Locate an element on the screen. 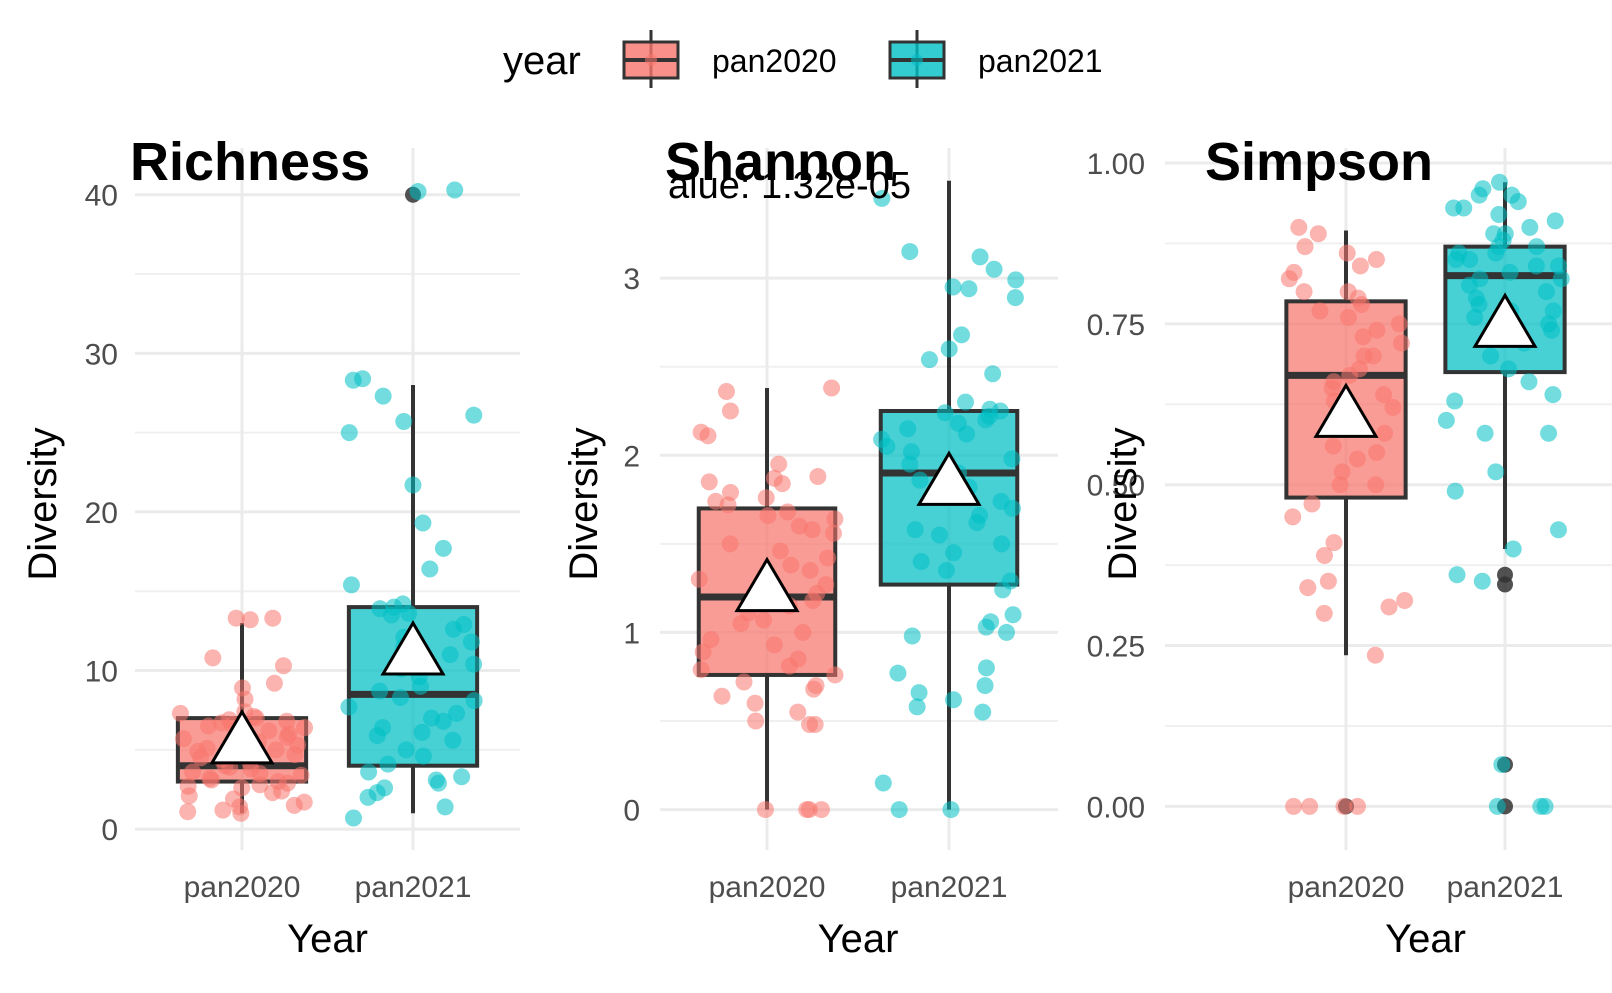 The image size is (1612, 993). mean-marker is located at coordinates (1505, 320).